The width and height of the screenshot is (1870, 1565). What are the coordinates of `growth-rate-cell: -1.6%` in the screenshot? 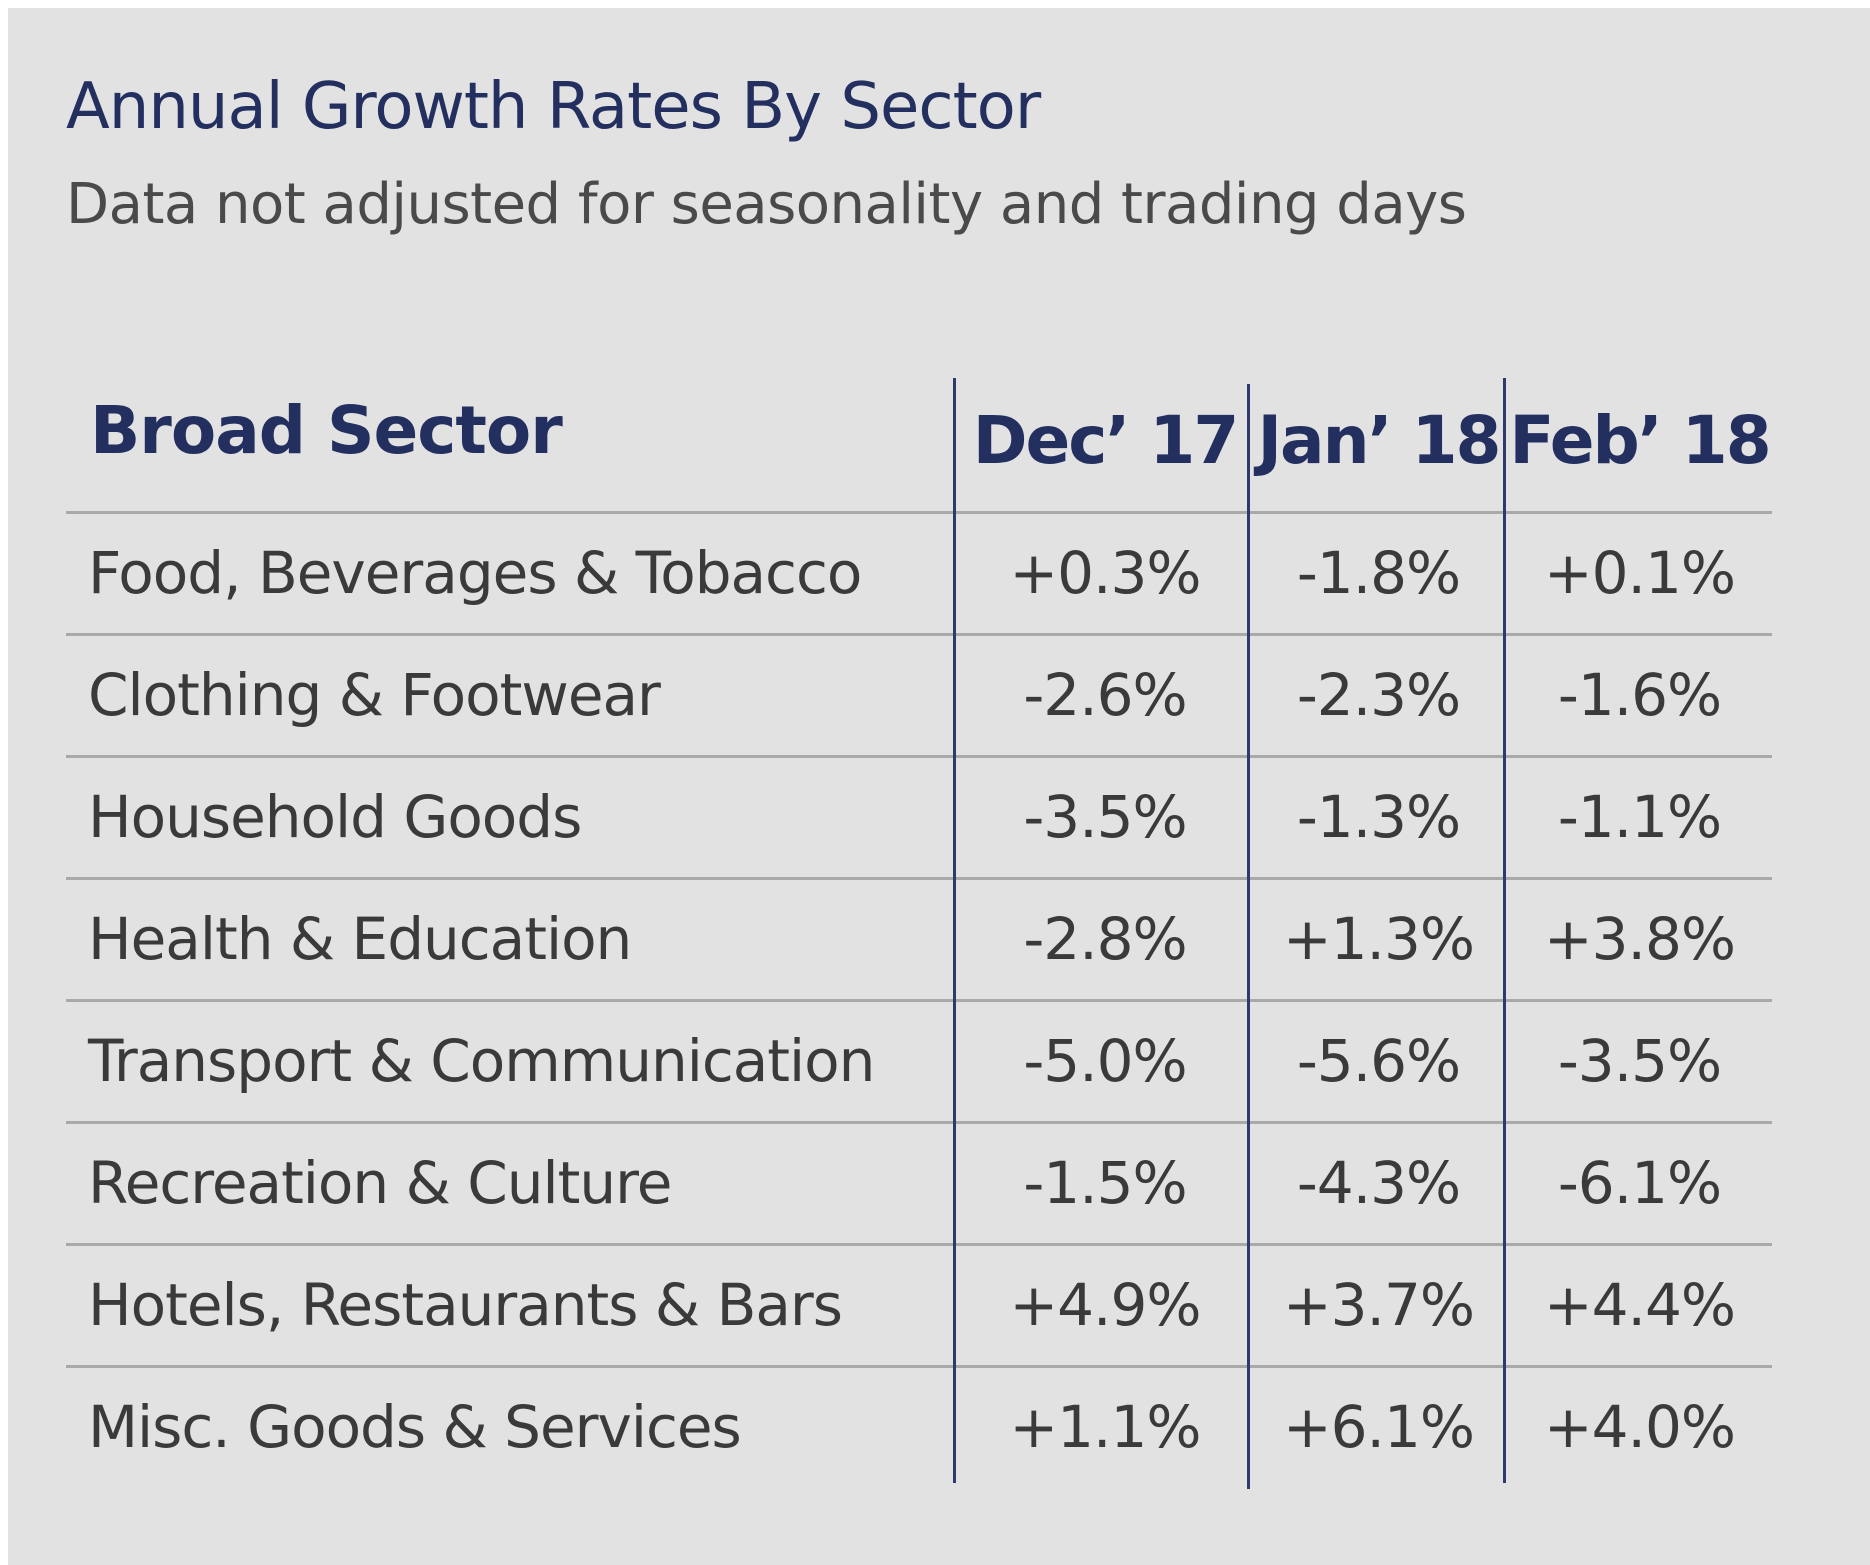 It's located at (1639, 695).